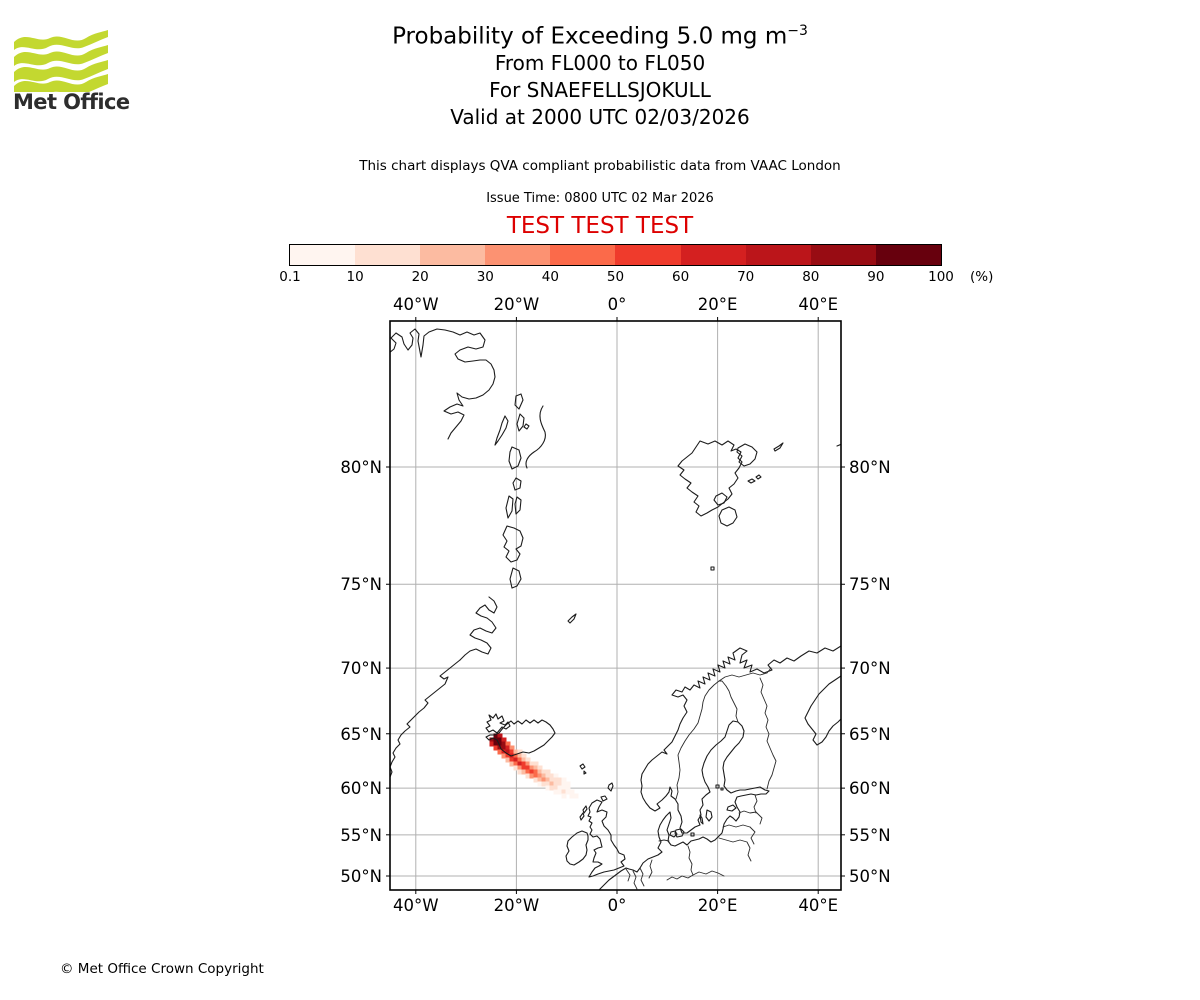 This screenshot has width=1200, height=1000. Describe the element at coordinates (61, 61) in the screenshot. I see `logo-waves-icon` at that location.